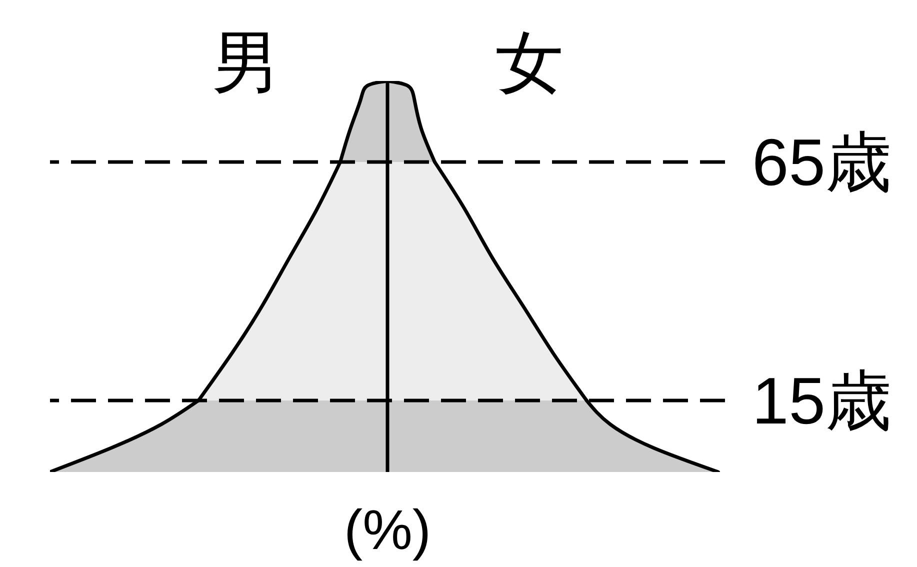 This screenshot has width=917, height=567. Describe the element at coordinates (822, 400) in the screenshot. I see `y-tick-label: 15歳` at that location.